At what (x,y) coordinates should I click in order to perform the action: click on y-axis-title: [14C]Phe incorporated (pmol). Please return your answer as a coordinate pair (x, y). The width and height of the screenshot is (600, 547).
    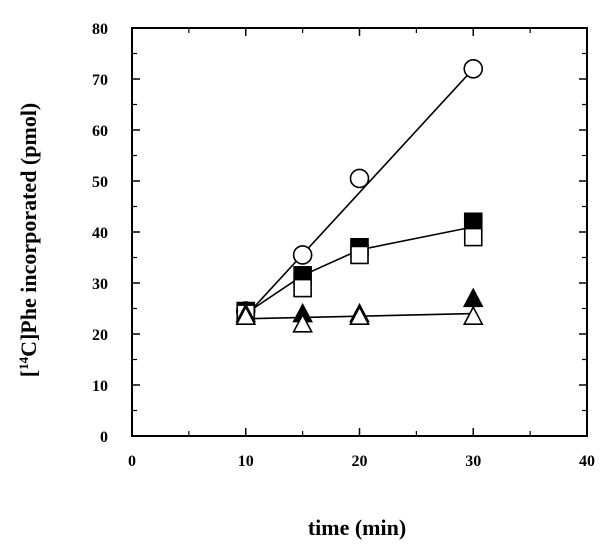
    Looking at the image, I should click on (28, 240).